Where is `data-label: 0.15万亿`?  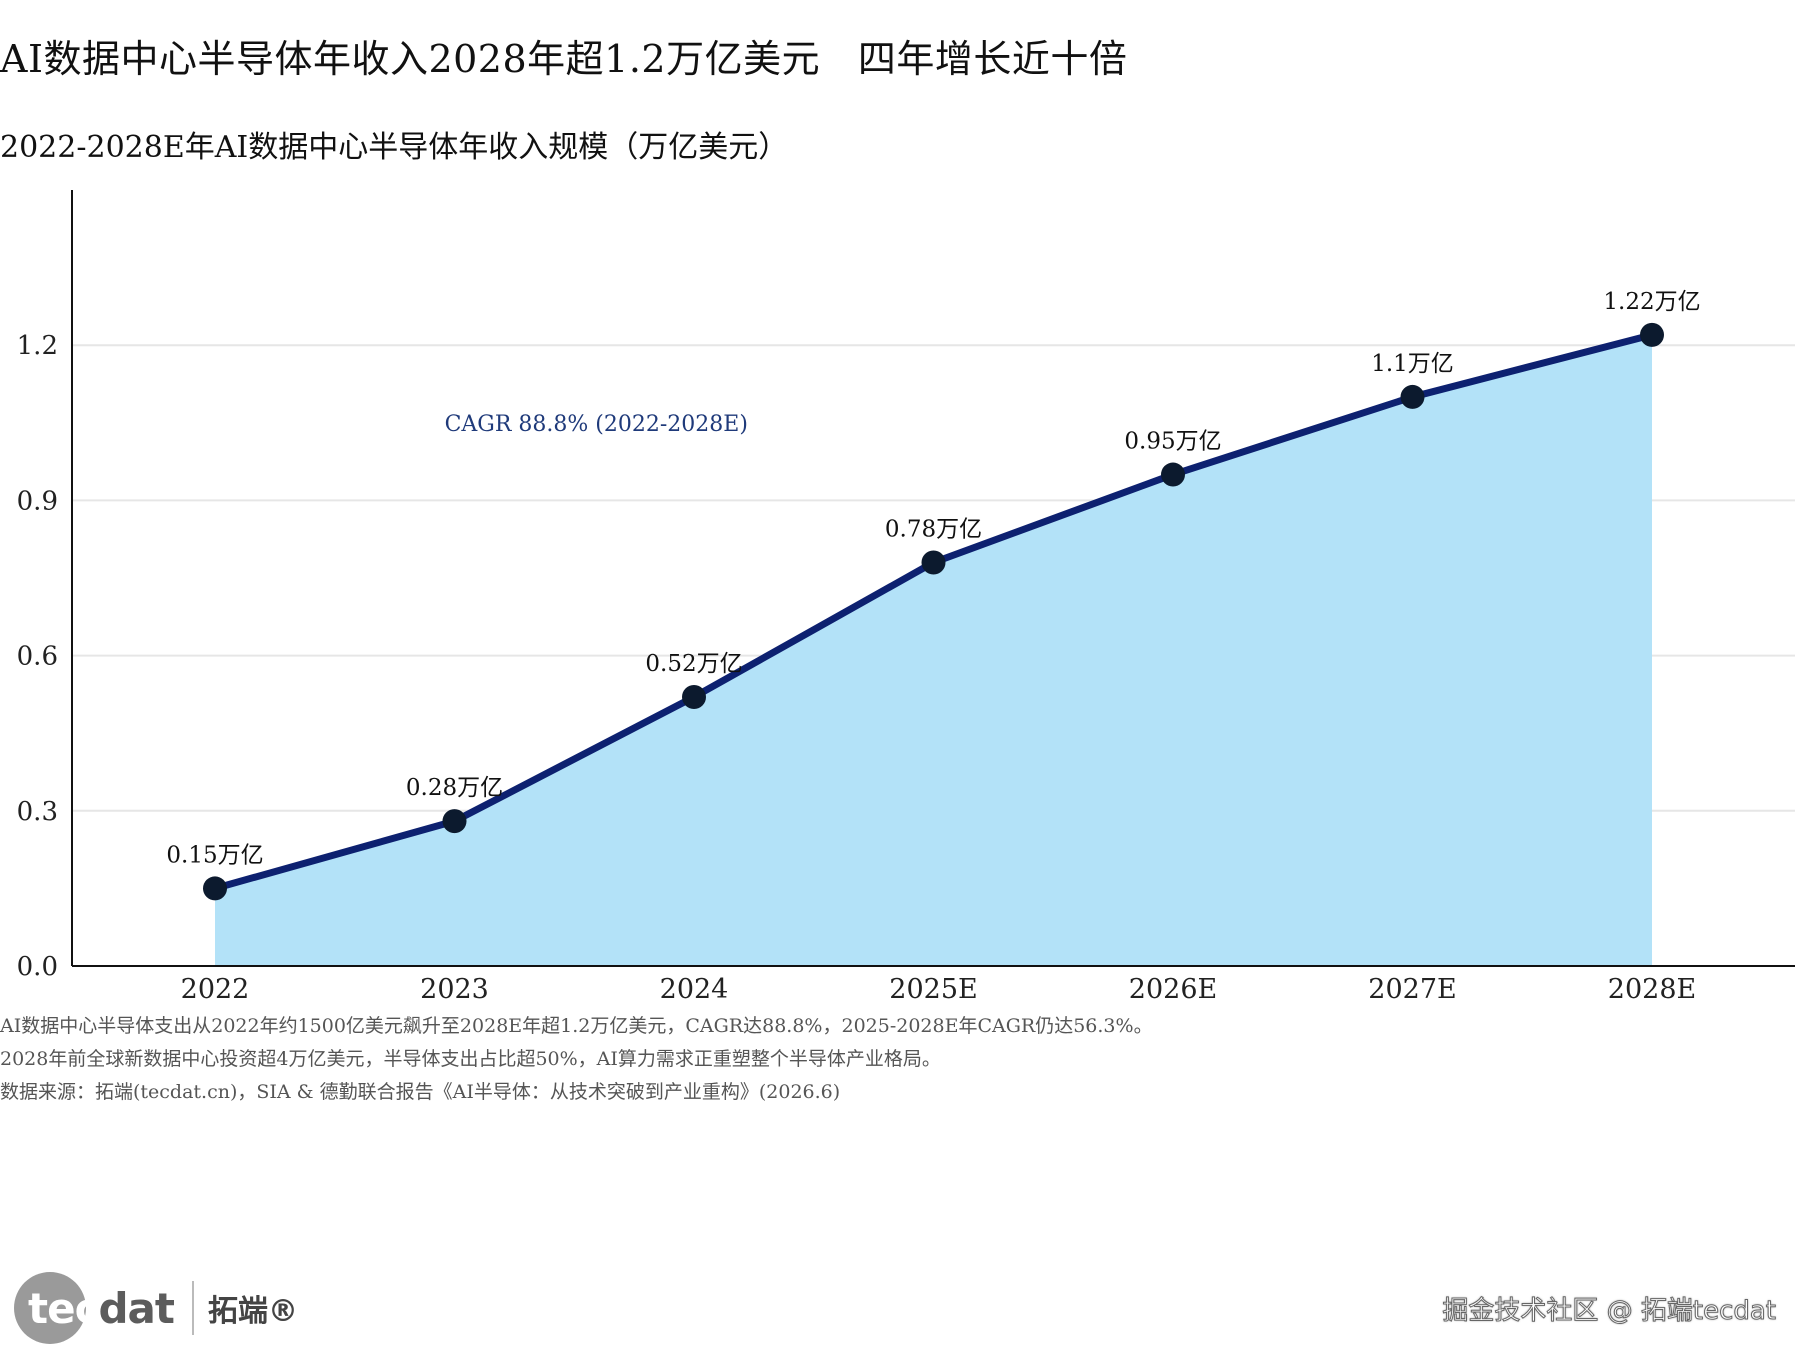 data-label: 0.15万亿 is located at coordinates (214, 855).